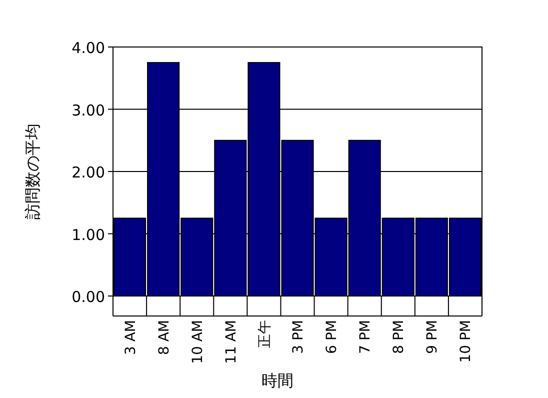 The height and width of the screenshot is (398, 548). Describe the element at coordinates (32, 172) in the screenshot. I see `y-axis-title: 訪問数の平均` at that location.